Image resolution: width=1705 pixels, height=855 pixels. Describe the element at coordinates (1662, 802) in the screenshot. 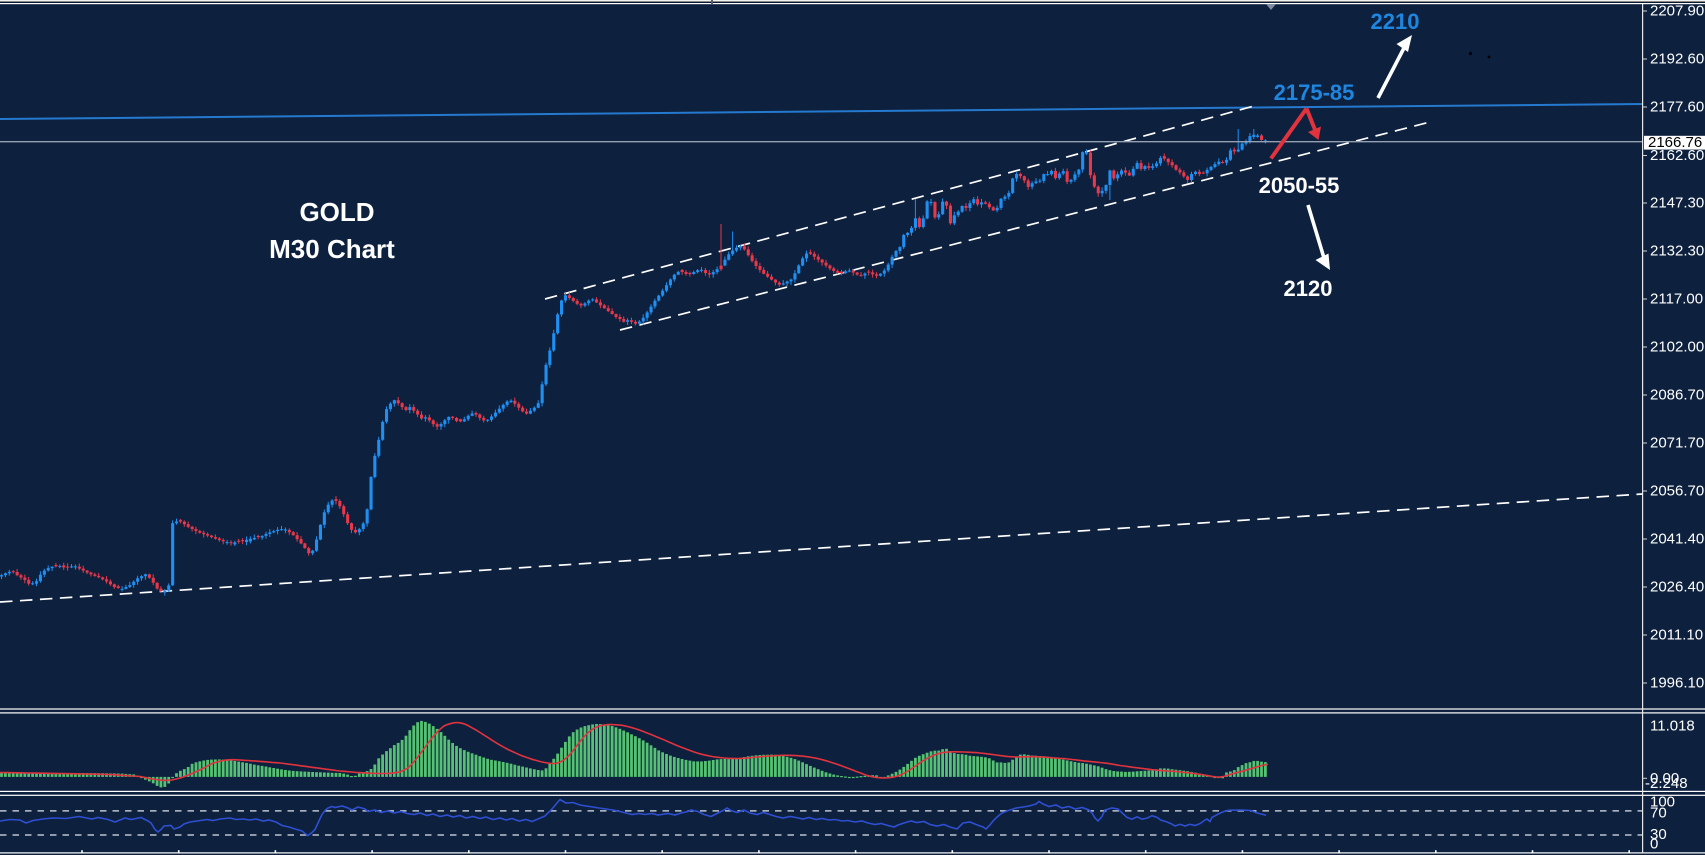

I see `svg-text: 100` at that location.